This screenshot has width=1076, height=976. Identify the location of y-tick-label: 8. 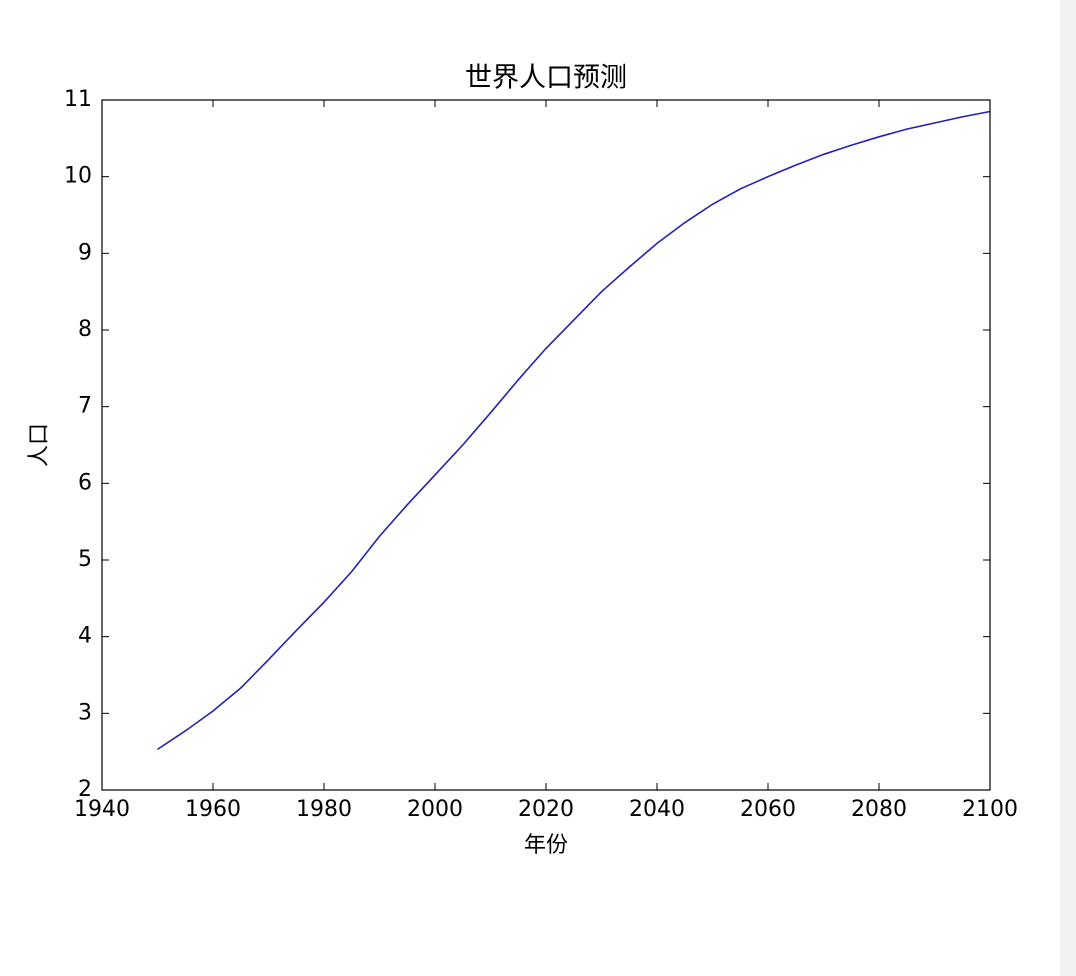
(85, 329).